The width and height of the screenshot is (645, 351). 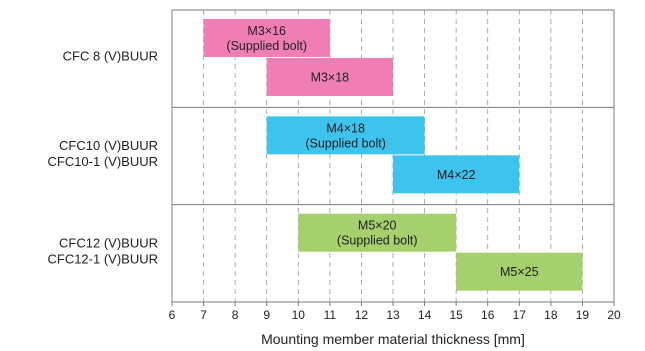 I want to click on tick-label: 8, so click(x=235, y=315).